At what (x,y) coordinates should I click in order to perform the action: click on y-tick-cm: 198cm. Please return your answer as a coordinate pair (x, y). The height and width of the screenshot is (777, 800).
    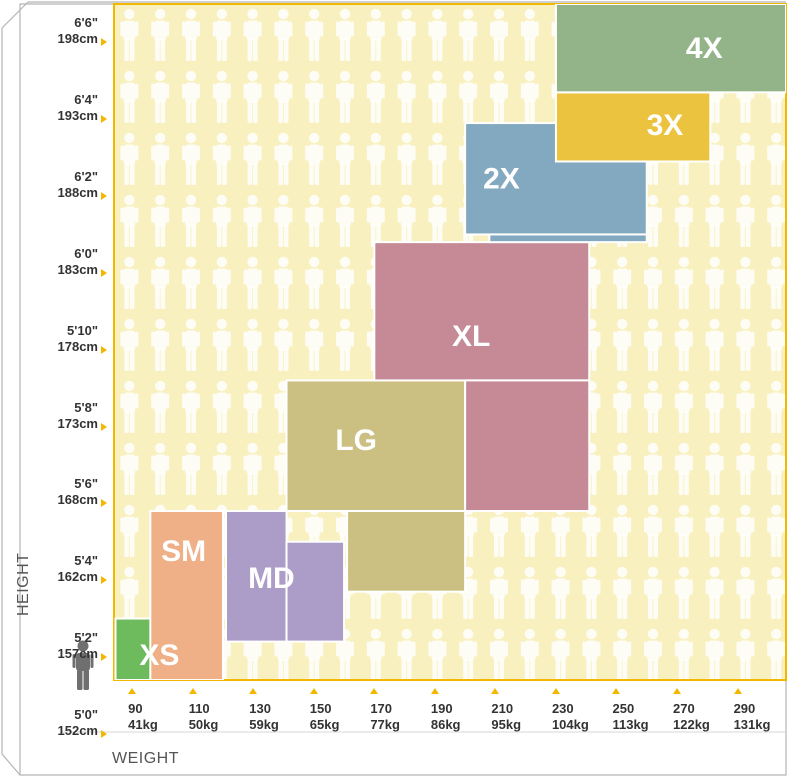
    Looking at the image, I should click on (77, 39).